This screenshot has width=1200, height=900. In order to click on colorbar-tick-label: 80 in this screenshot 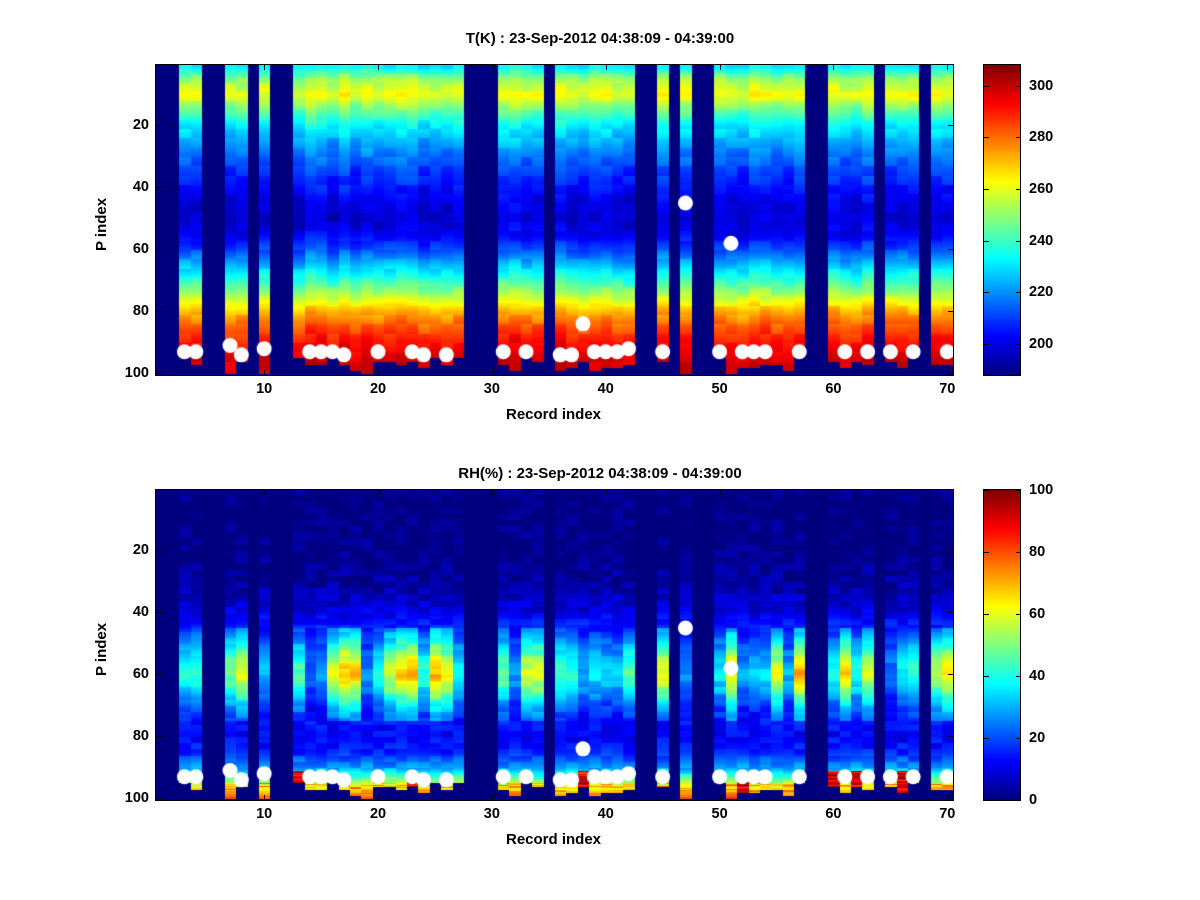, I will do `click(1037, 552)`.